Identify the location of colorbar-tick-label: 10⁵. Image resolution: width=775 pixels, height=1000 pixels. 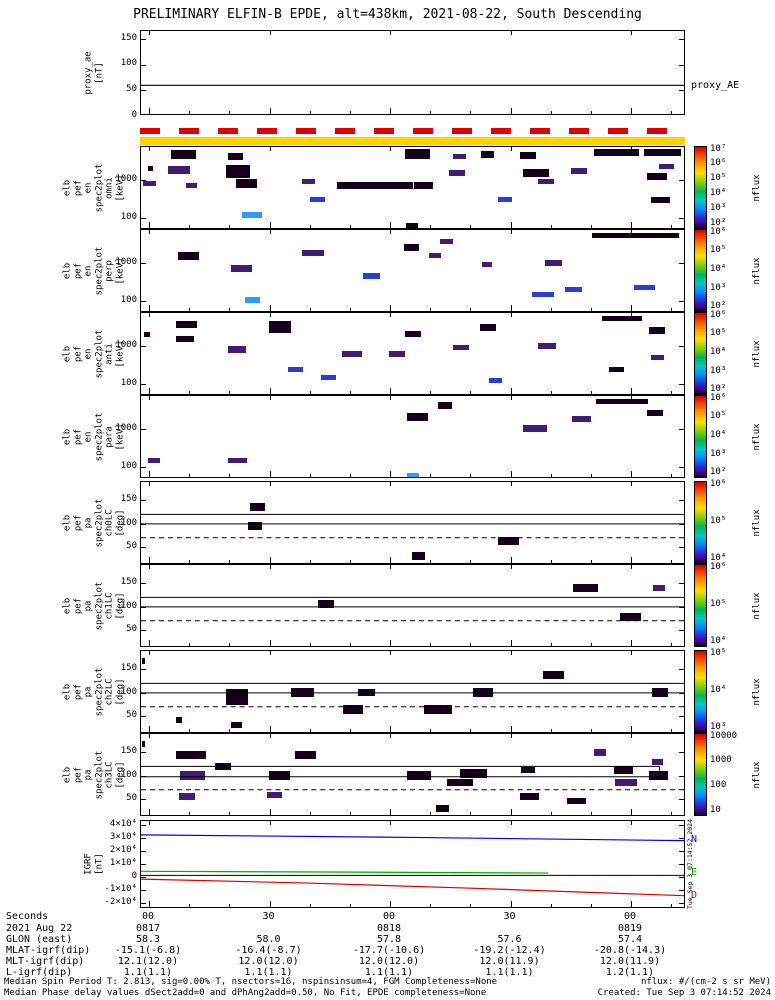
(718, 603).